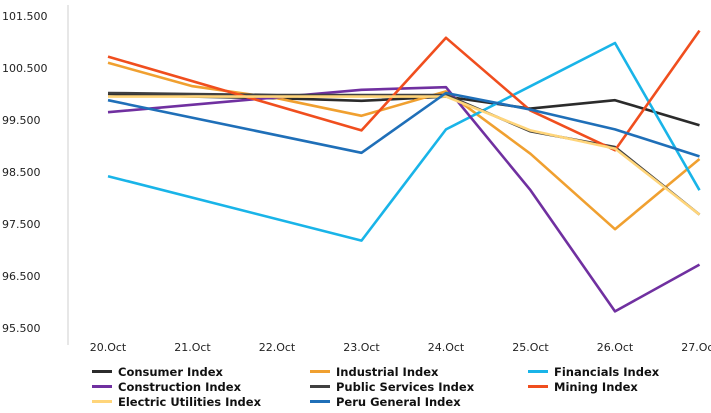  What do you see at coordinates (398, 401) in the screenshot?
I see `legend-label: Peru General Index` at bounding box center [398, 401].